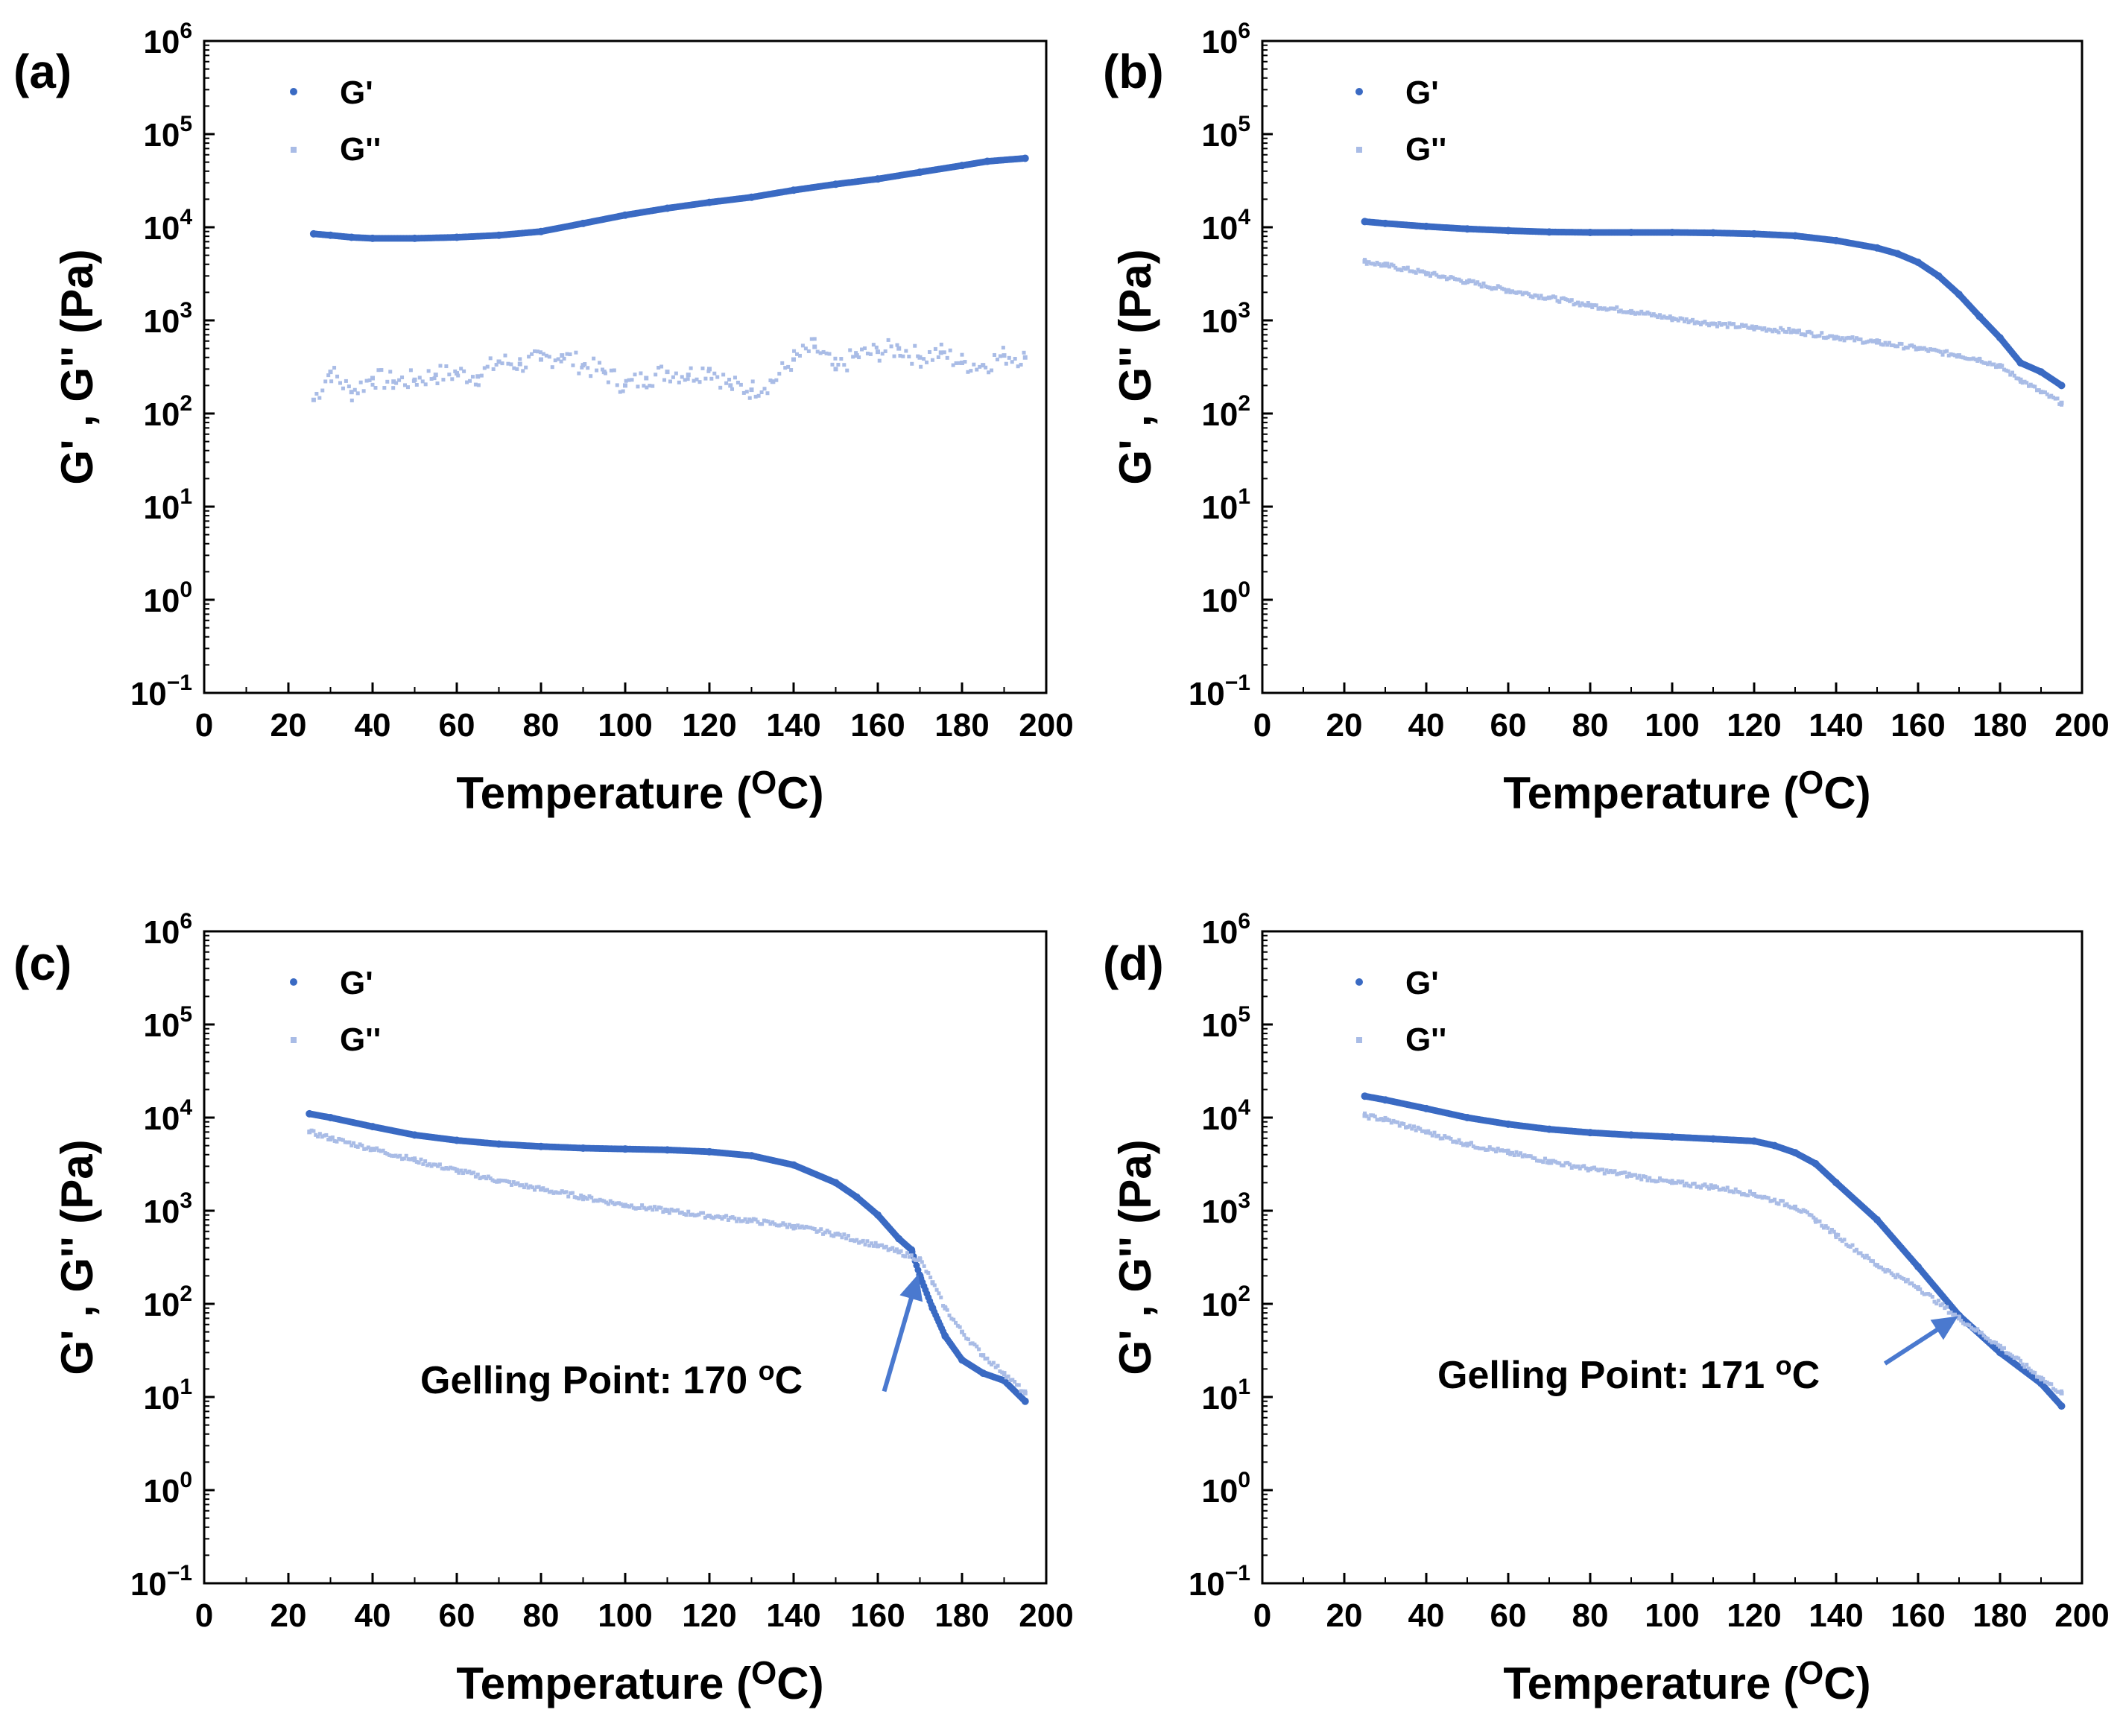  I want to click on x-tick-label: 40, so click(373, 725).